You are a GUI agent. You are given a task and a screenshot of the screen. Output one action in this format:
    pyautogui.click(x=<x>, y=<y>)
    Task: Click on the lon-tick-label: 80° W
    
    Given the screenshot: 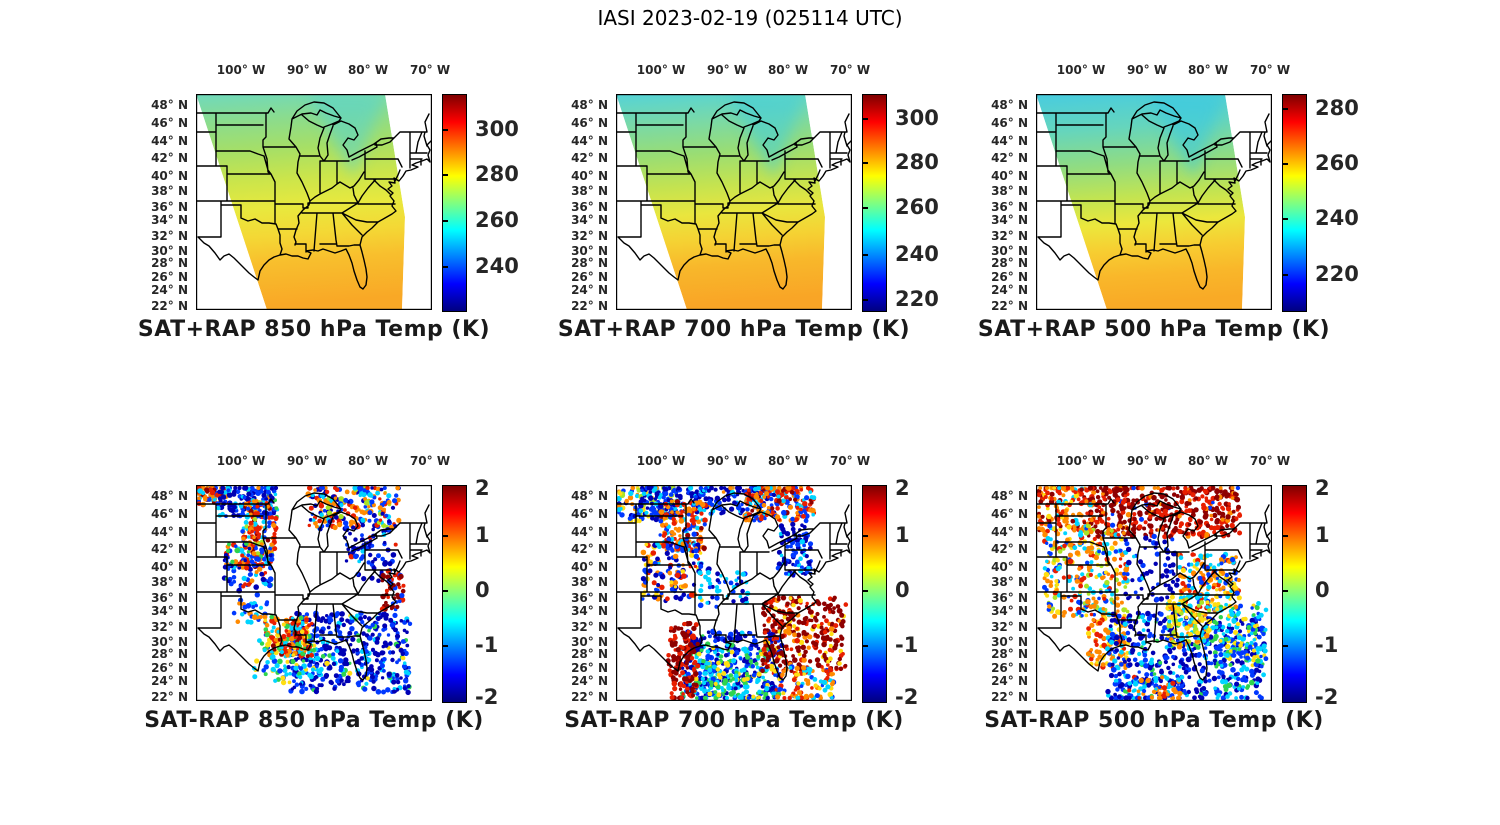 What is the action you would take?
    pyautogui.click(x=368, y=70)
    